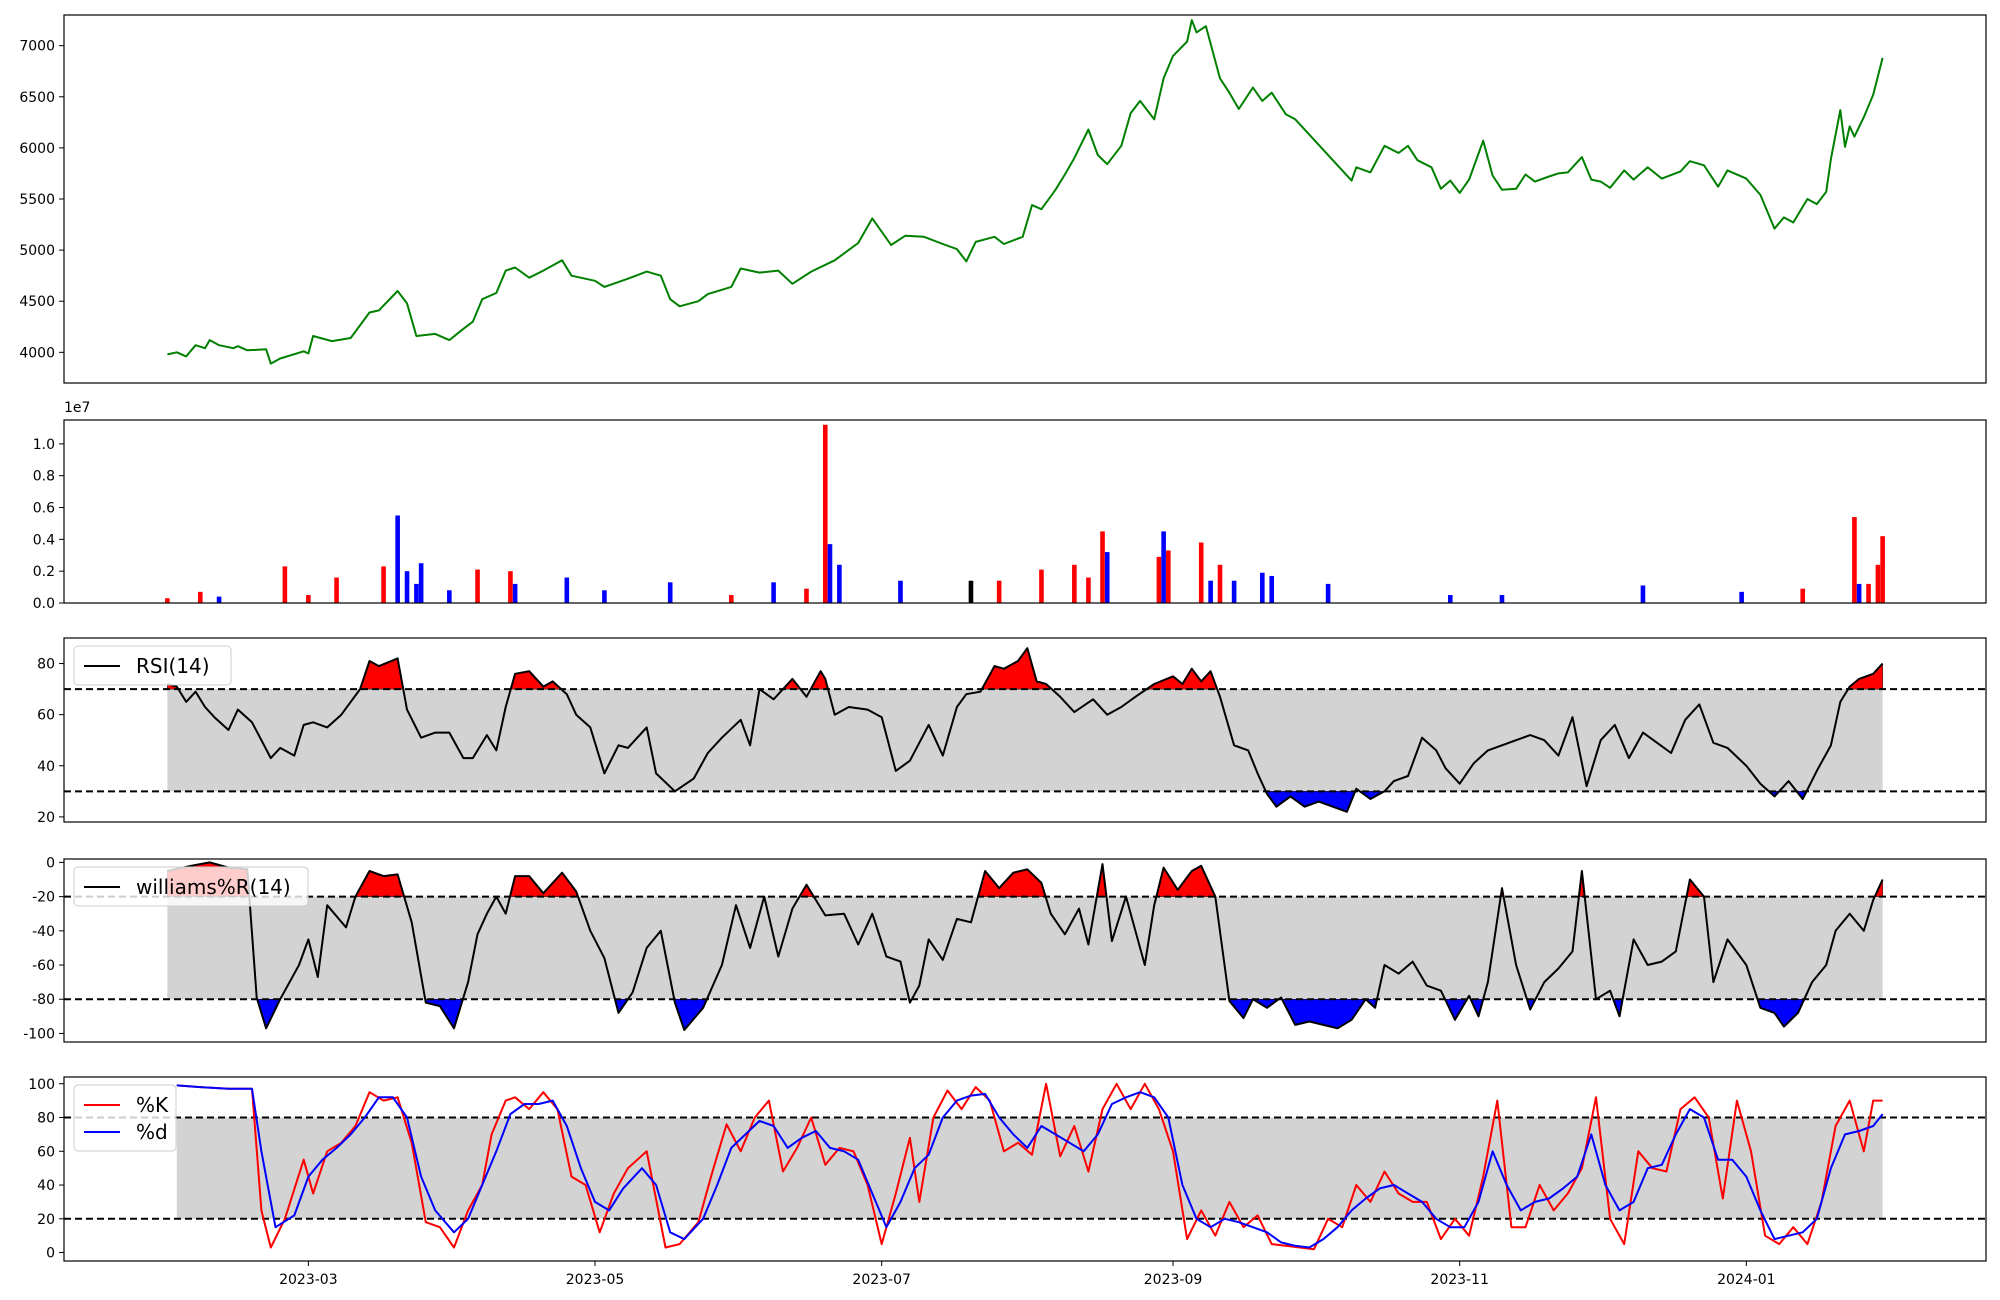 The height and width of the screenshot is (1300, 2000). What do you see at coordinates (43, 966) in the screenshot?
I see `williams-ytick-label: -60` at bounding box center [43, 966].